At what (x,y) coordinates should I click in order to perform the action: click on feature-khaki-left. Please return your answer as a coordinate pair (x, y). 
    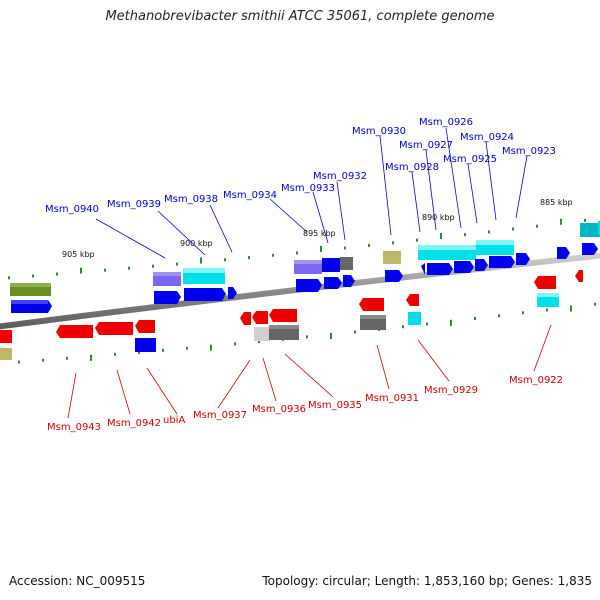
    Looking at the image, I should click on (6, 354).